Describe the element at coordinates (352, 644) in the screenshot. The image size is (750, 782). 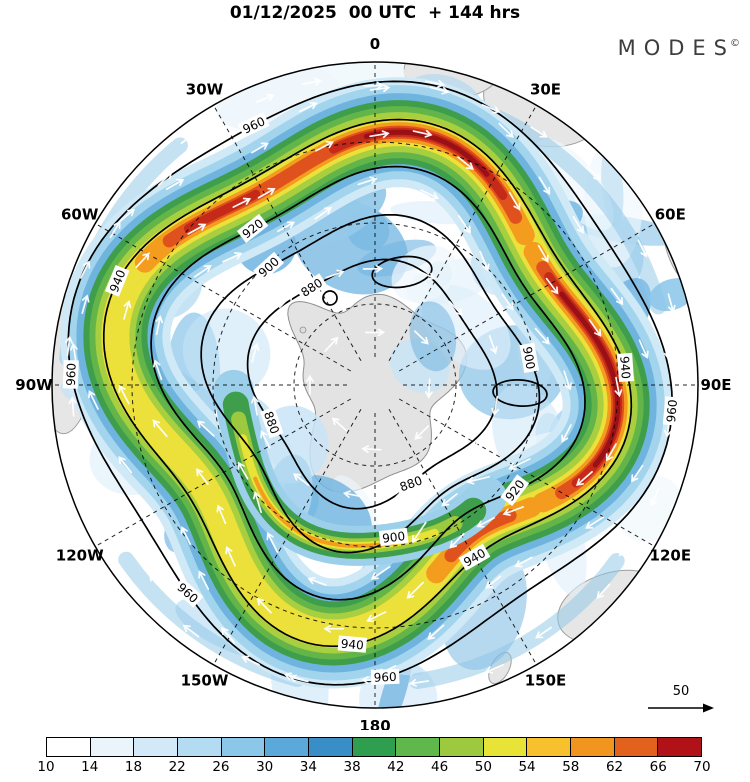
I see `contour-label: 940` at that location.